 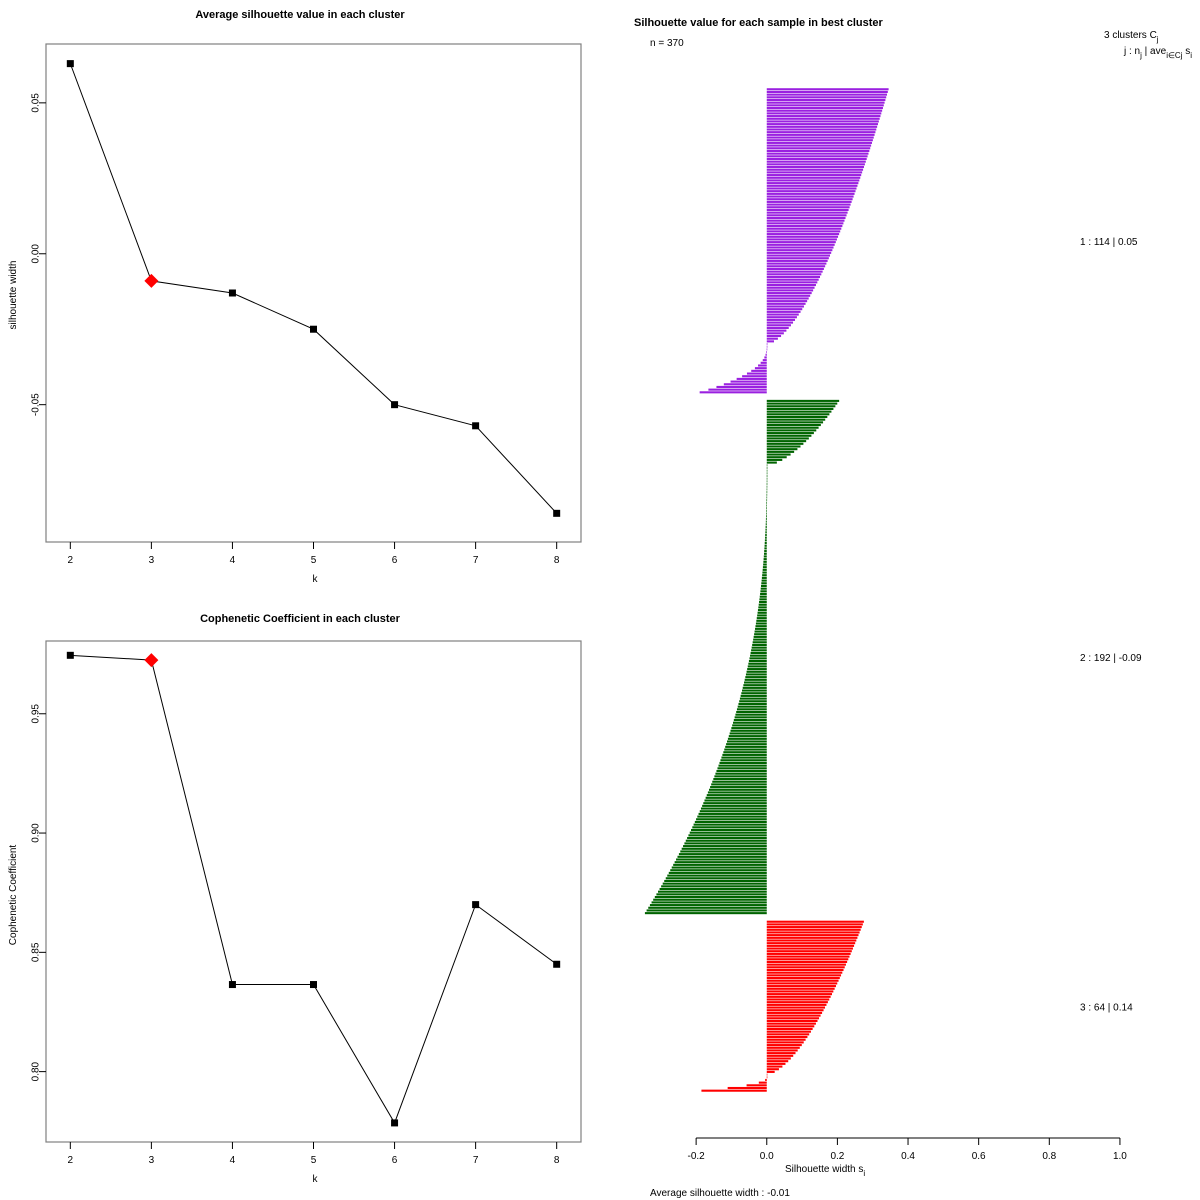 I want to click on best-k-marker, so click(x=151, y=660).